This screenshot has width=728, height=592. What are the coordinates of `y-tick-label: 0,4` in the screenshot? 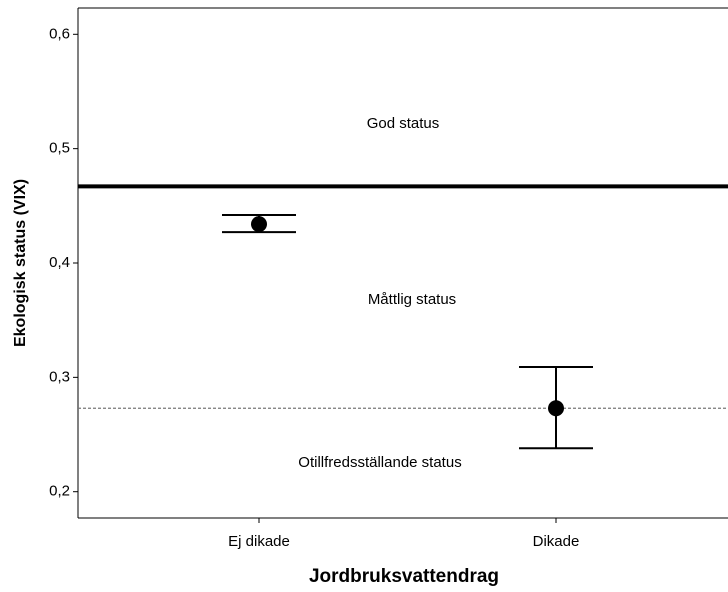 It's located at (59, 262).